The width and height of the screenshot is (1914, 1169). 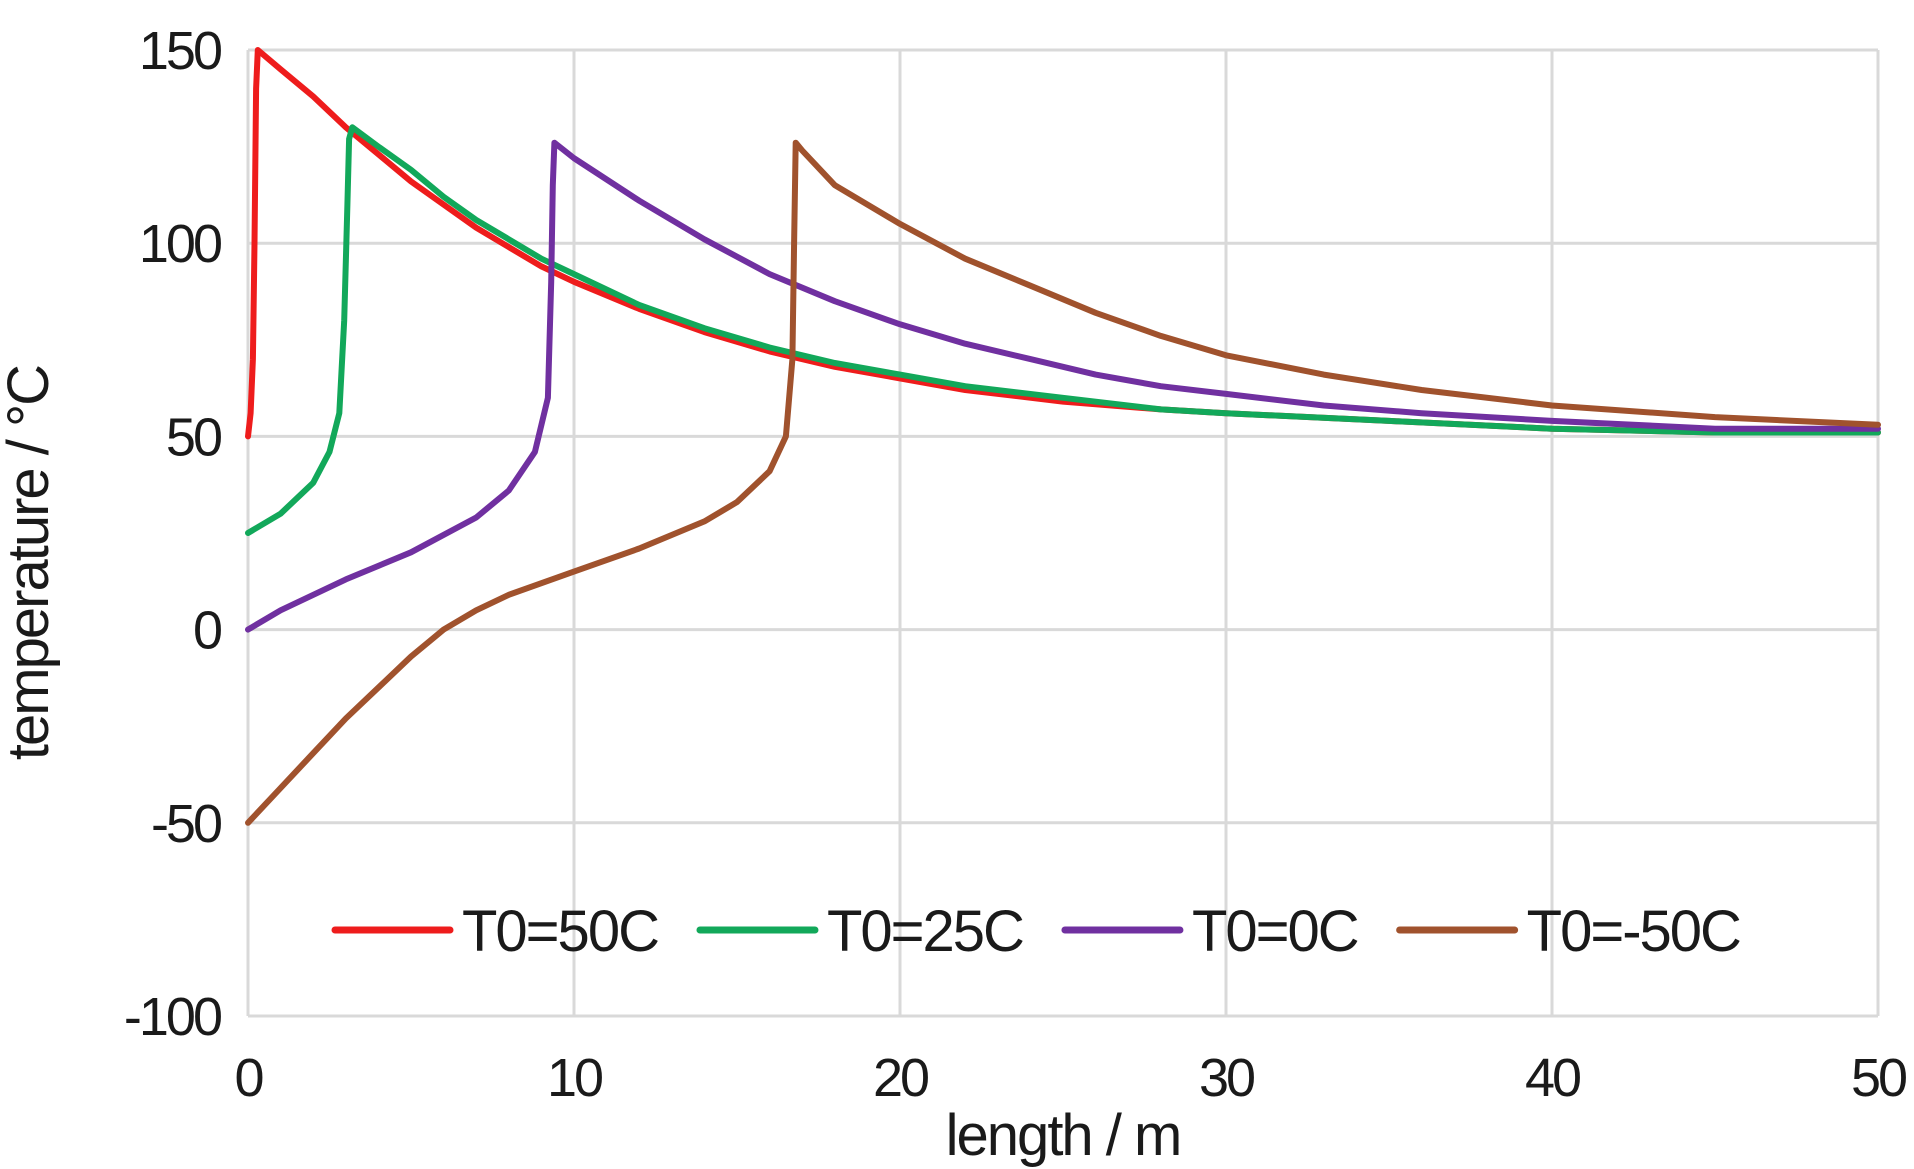 What do you see at coordinates (574, 1078) in the screenshot?
I see `x-tick-label: 10` at bounding box center [574, 1078].